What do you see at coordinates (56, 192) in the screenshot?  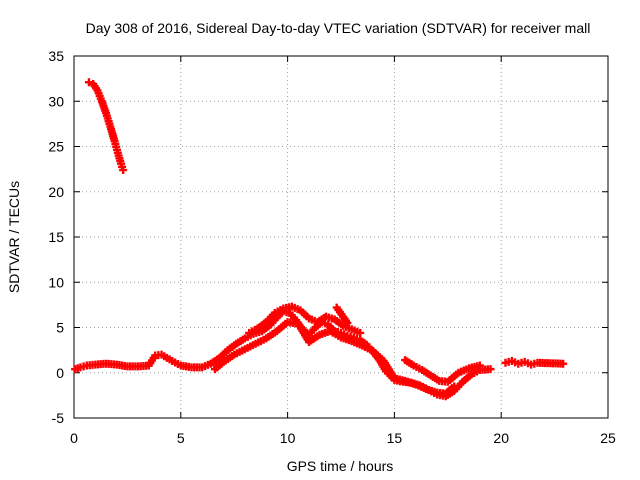 I see `y-tick-label: 20` at bounding box center [56, 192].